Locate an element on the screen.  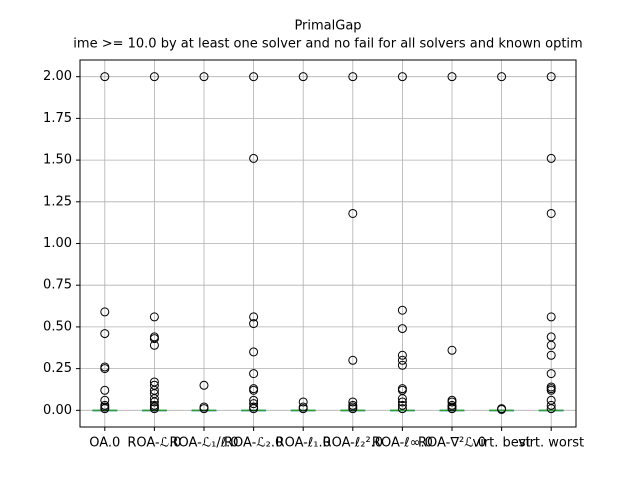
y-tick-label: 1.25 is located at coordinates (57, 201).